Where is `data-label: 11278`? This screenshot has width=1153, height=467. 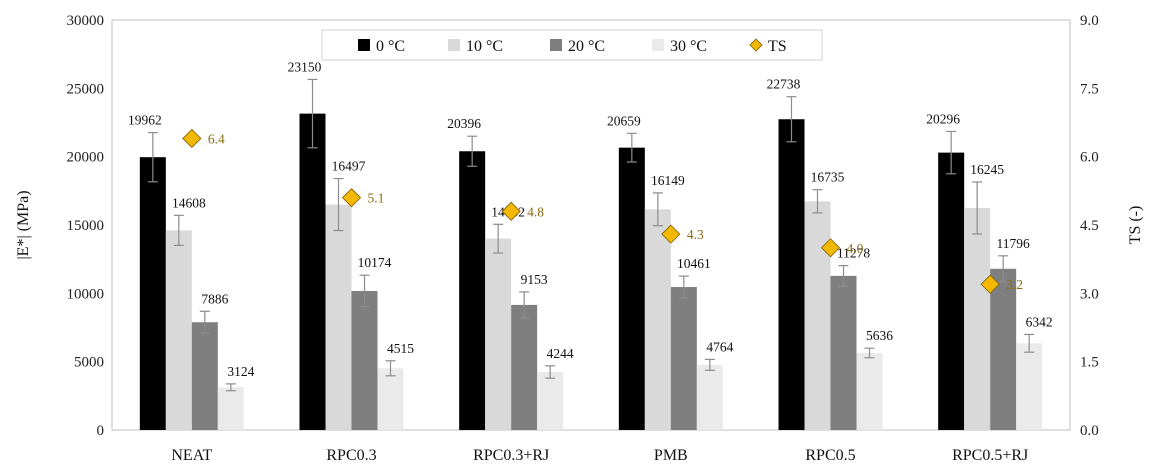
data-label: 11278 is located at coordinates (853, 253).